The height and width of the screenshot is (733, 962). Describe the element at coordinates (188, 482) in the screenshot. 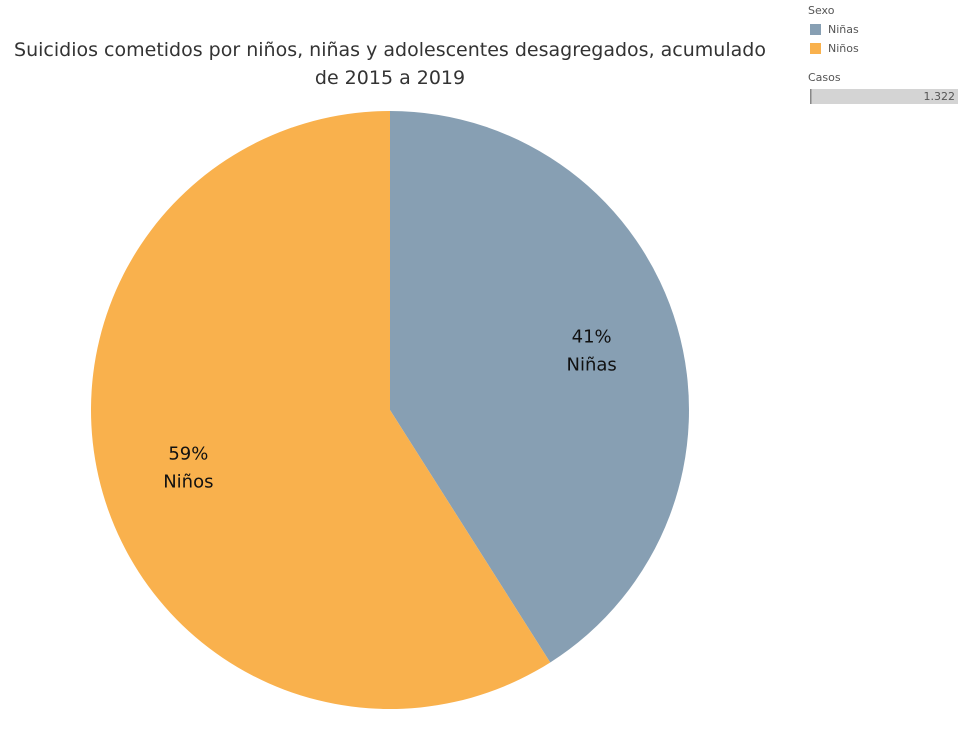

I see `slice-category-label: Niños` at that location.